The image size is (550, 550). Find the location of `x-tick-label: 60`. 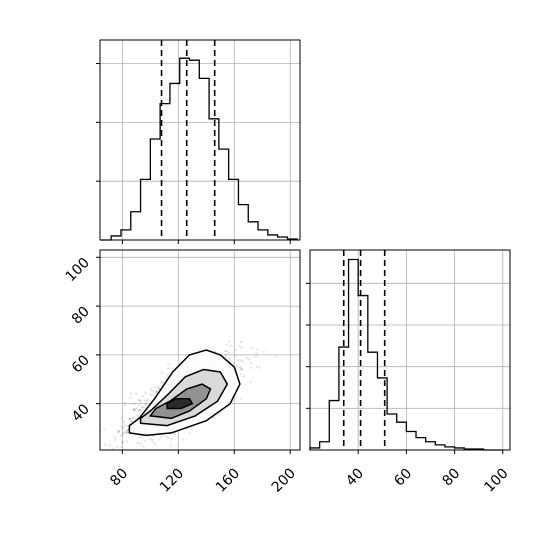

x-tick-label: 60 is located at coordinates (403, 478).